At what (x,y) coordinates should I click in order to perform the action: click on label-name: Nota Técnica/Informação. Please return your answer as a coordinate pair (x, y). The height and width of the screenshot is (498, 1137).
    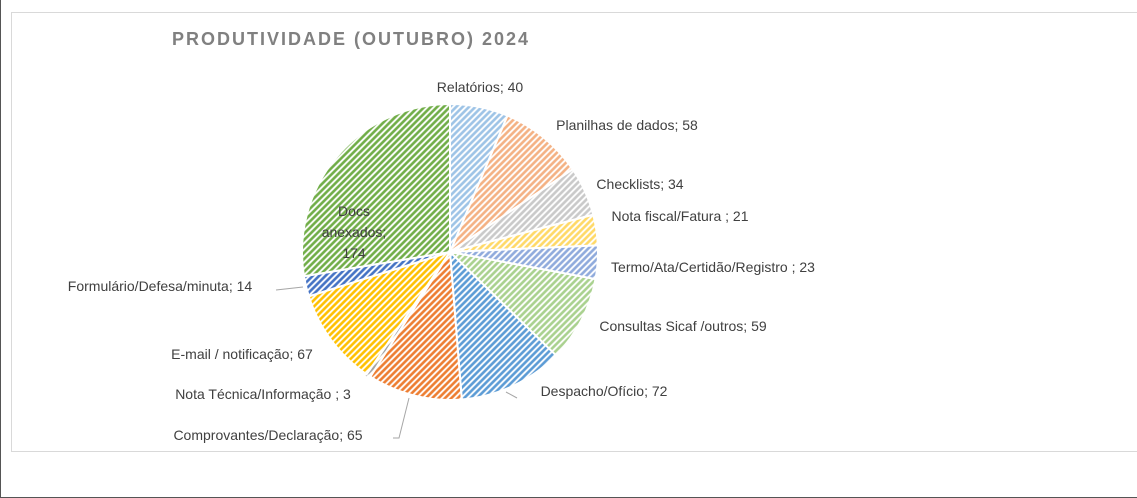
    Looking at the image, I should click on (255, 394).